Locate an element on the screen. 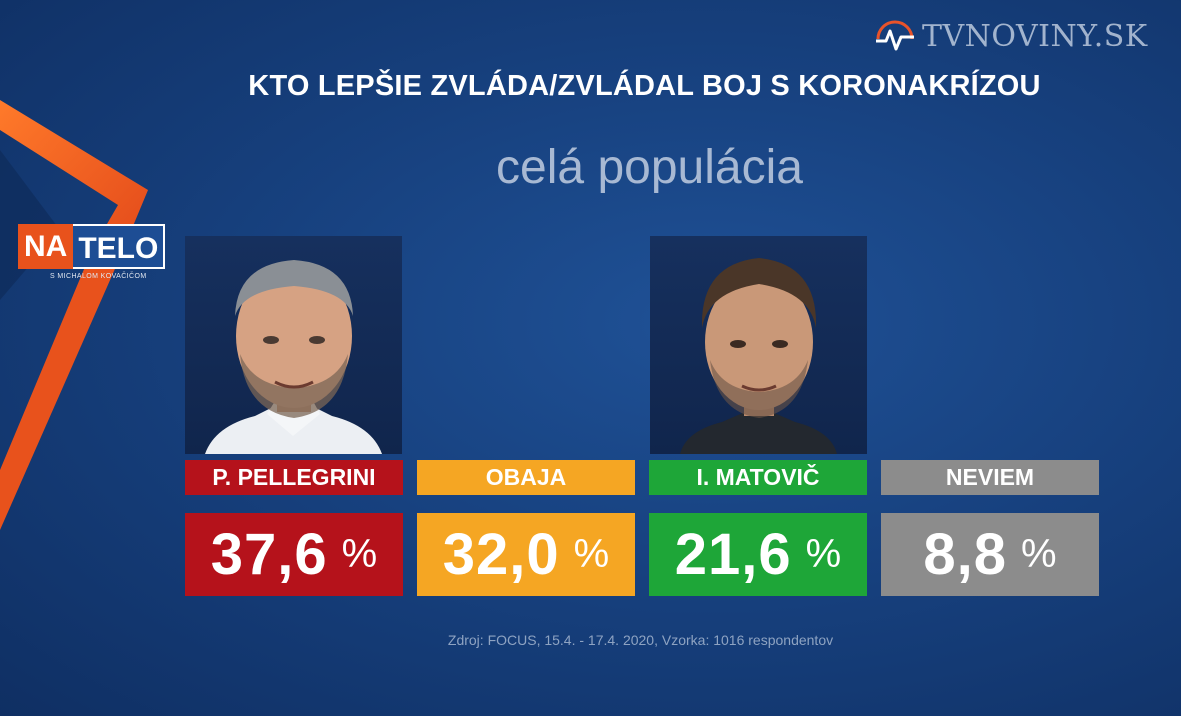  value-box: 21,6 % is located at coordinates (758, 554).